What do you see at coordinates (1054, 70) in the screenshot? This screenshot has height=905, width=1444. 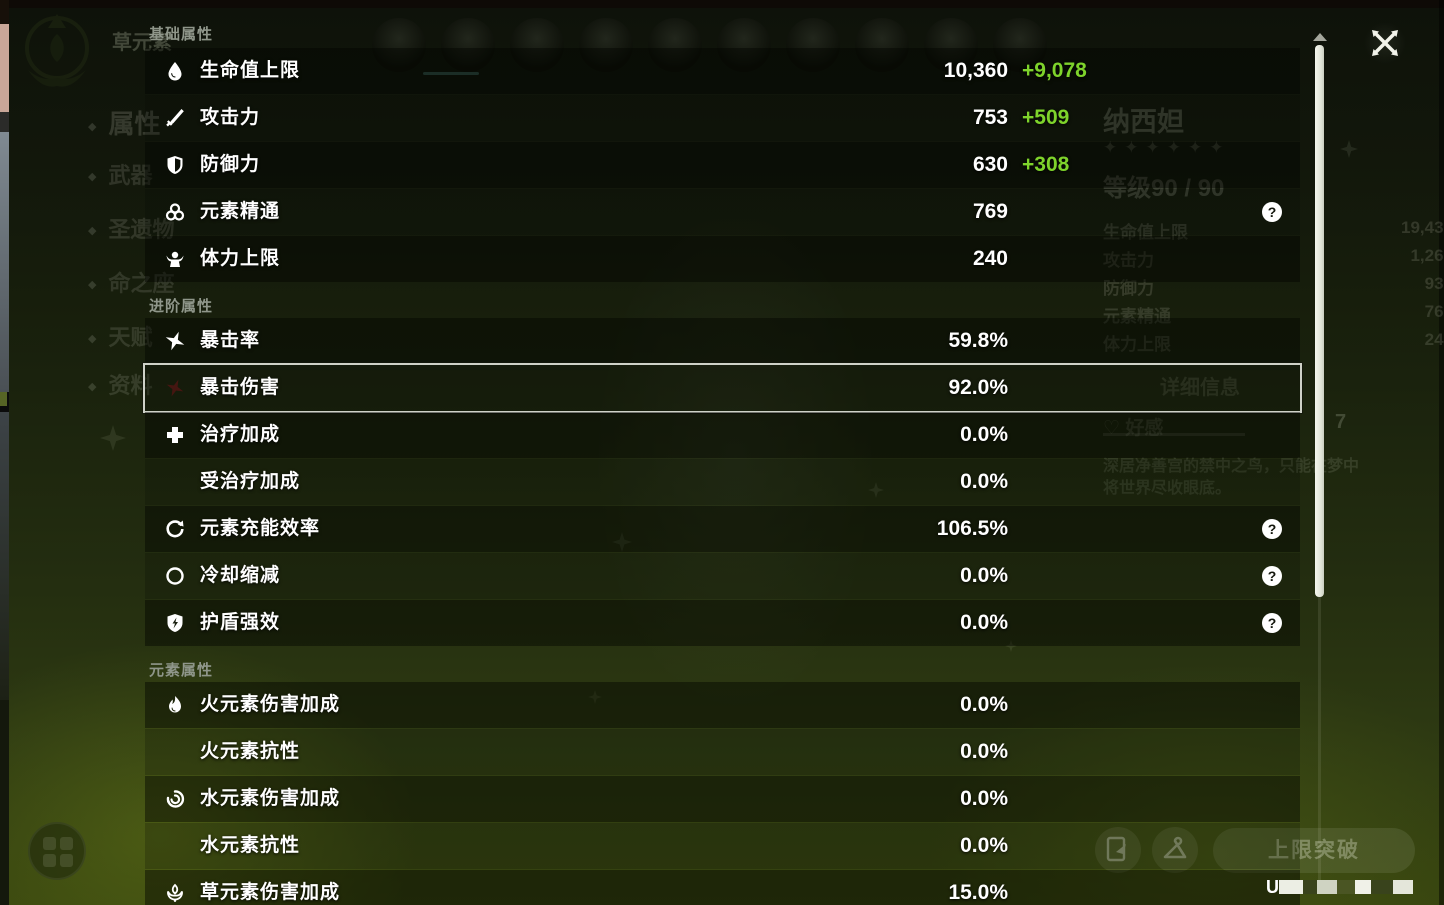 I see `stat-bonus: +9,078` at bounding box center [1054, 70].